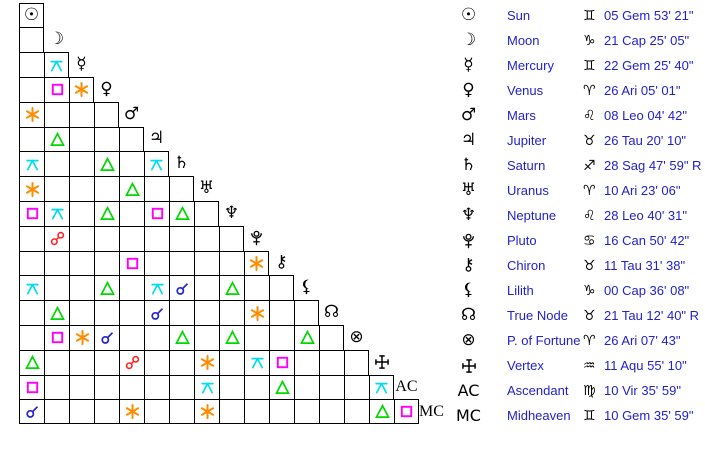 The width and height of the screenshot is (705, 450). I want to click on aspect-cell-pluto-mars, so click(131, 238).